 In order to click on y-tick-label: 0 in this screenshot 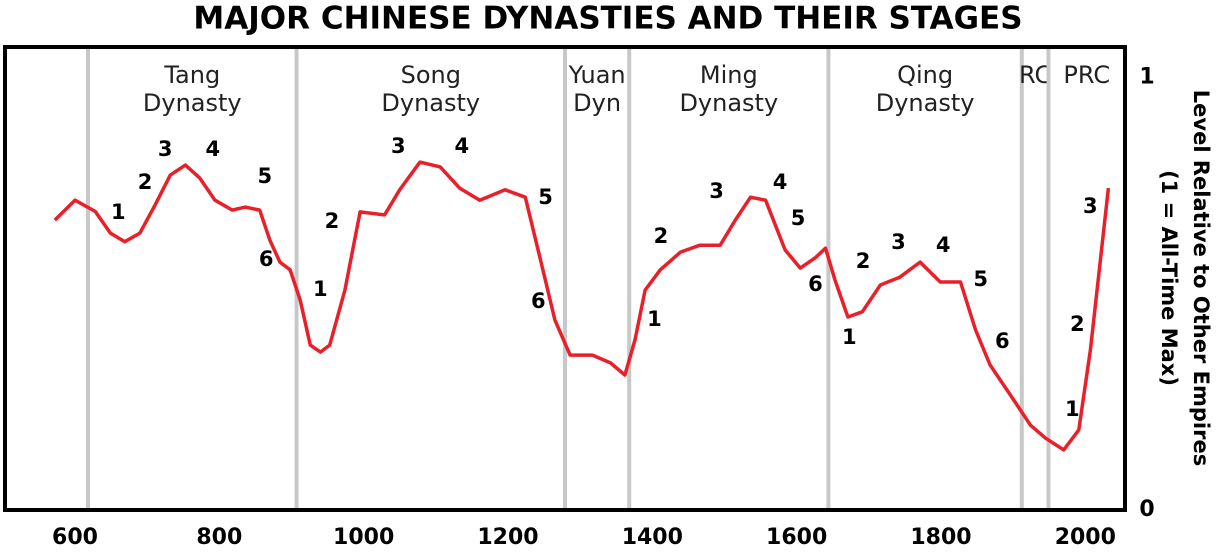, I will do `click(1146, 509)`.